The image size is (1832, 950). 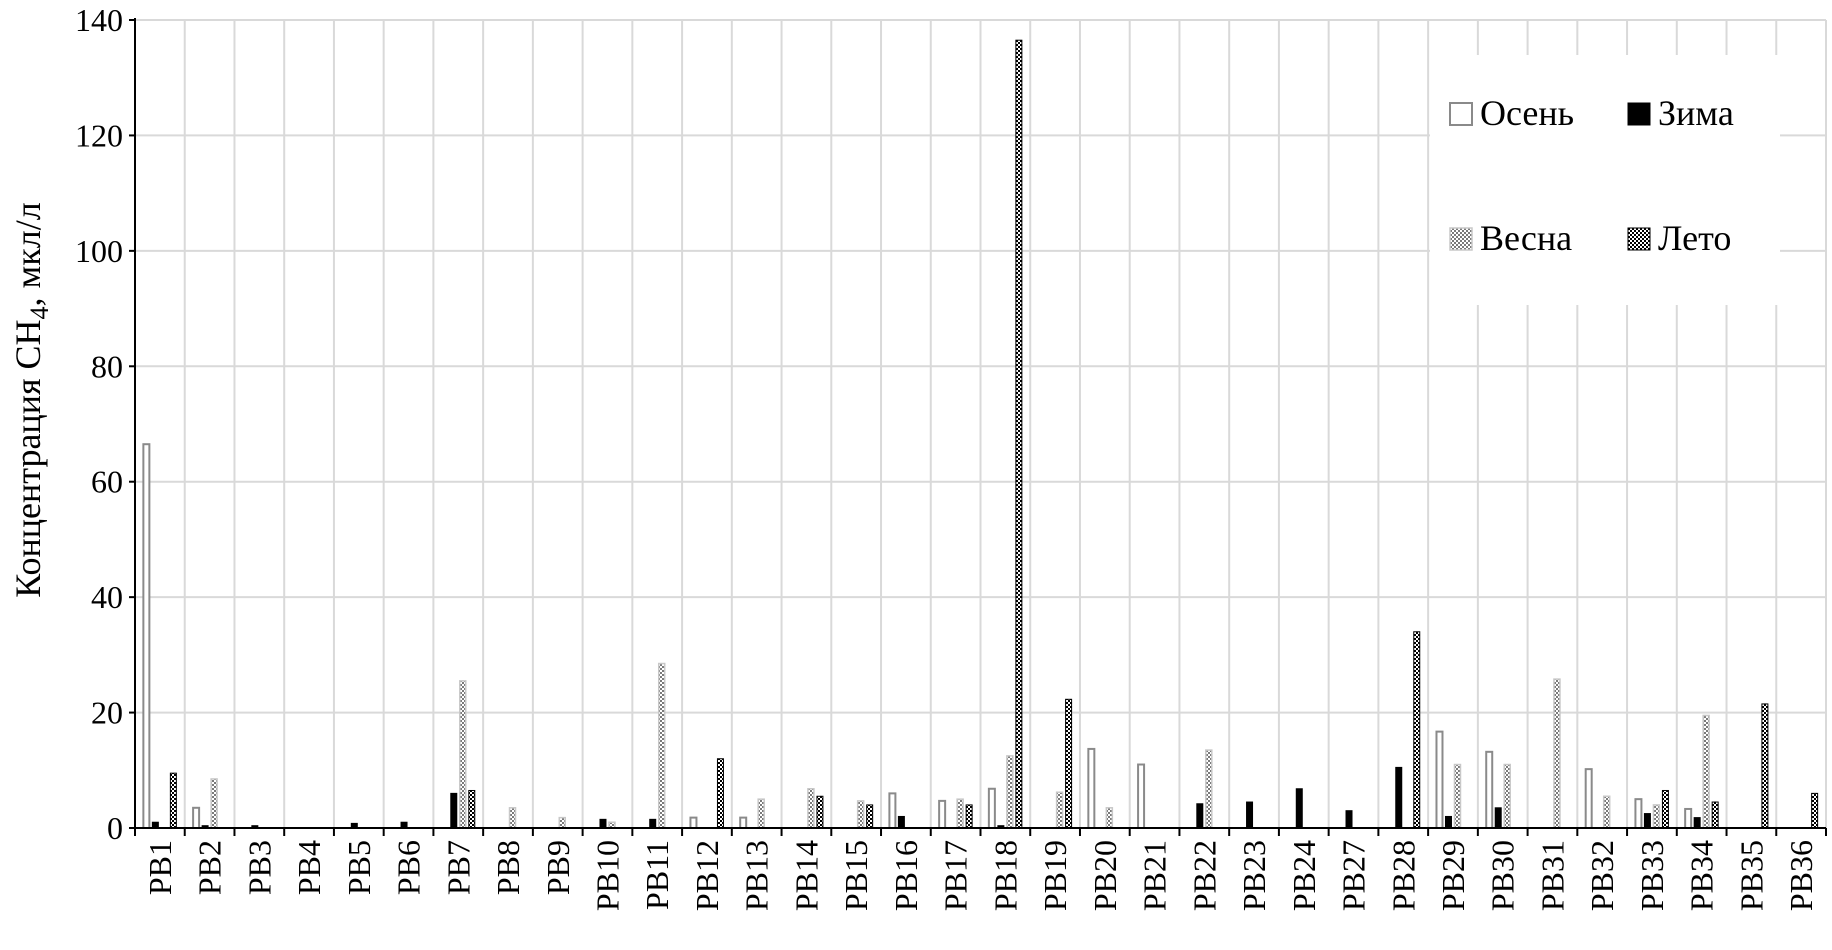 I want to click on bar-pb10-winter, so click(x=603, y=823).